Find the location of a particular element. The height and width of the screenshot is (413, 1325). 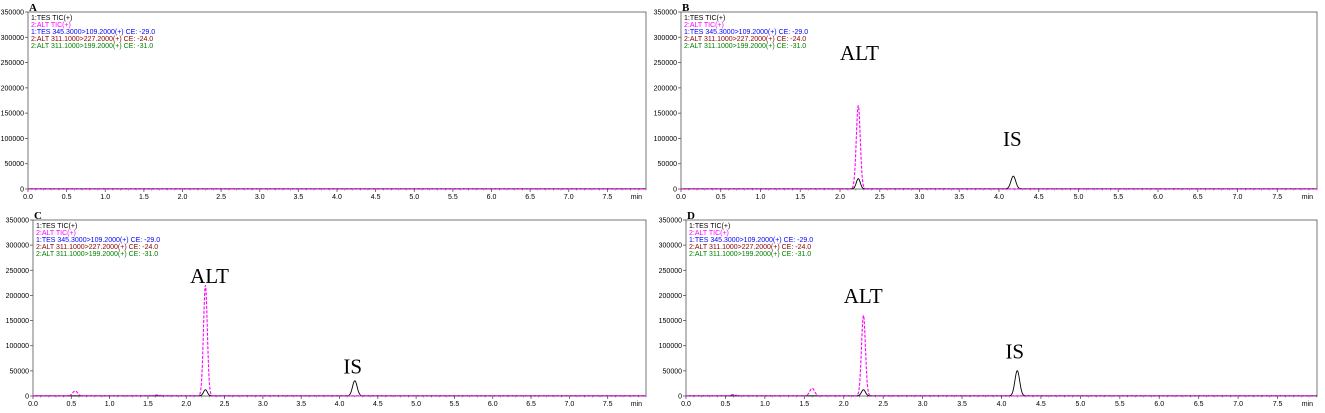

y-tick-label: 50000 is located at coordinates (668, 164).